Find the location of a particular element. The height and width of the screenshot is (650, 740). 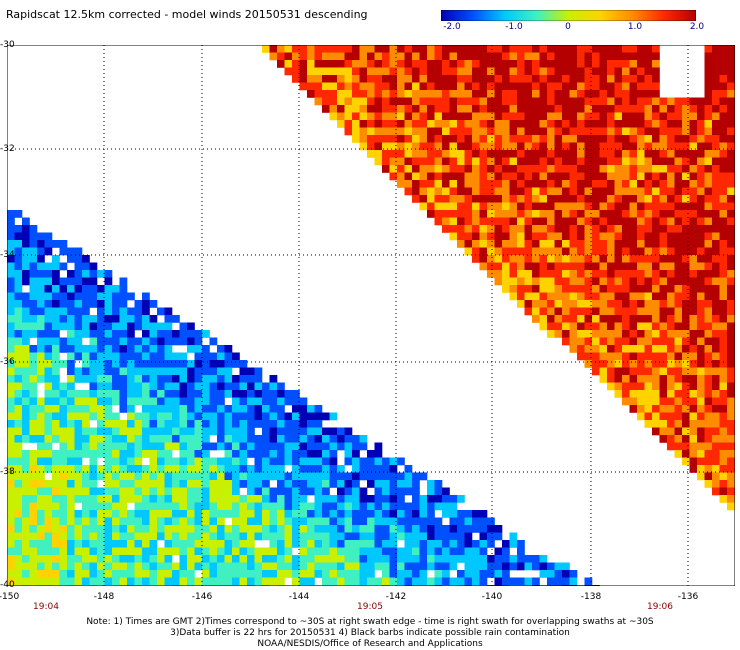

lon-tick-150: -150 is located at coordinates (10, 597).